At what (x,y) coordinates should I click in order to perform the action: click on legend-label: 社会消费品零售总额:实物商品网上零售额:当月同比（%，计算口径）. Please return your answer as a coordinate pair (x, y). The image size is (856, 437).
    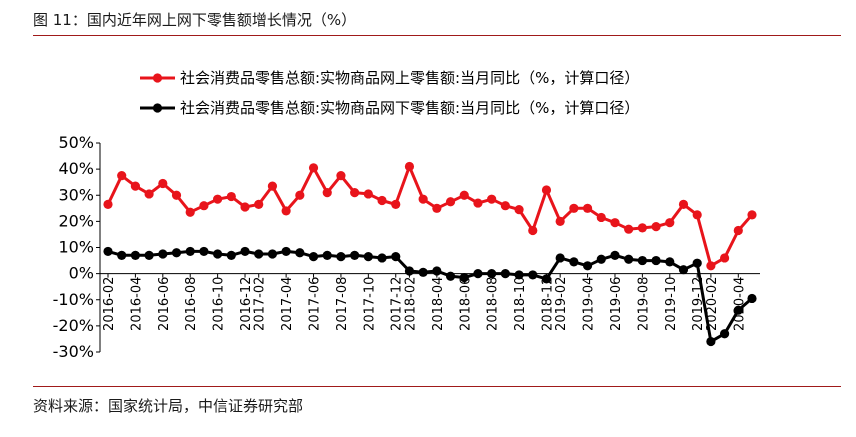
    Looking at the image, I should click on (409, 78).